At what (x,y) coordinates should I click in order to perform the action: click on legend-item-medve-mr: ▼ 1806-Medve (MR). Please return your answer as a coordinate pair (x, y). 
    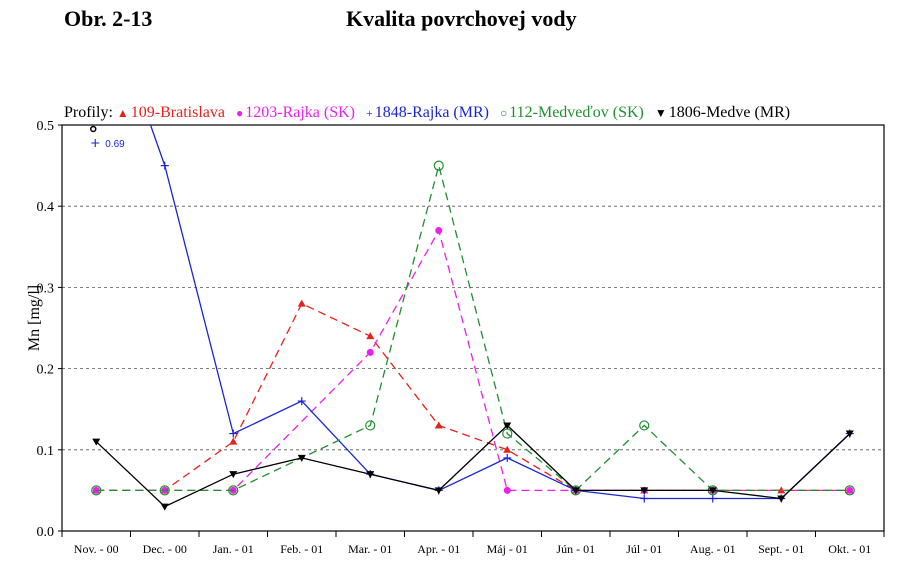
    Looking at the image, I should click on (722, 112).